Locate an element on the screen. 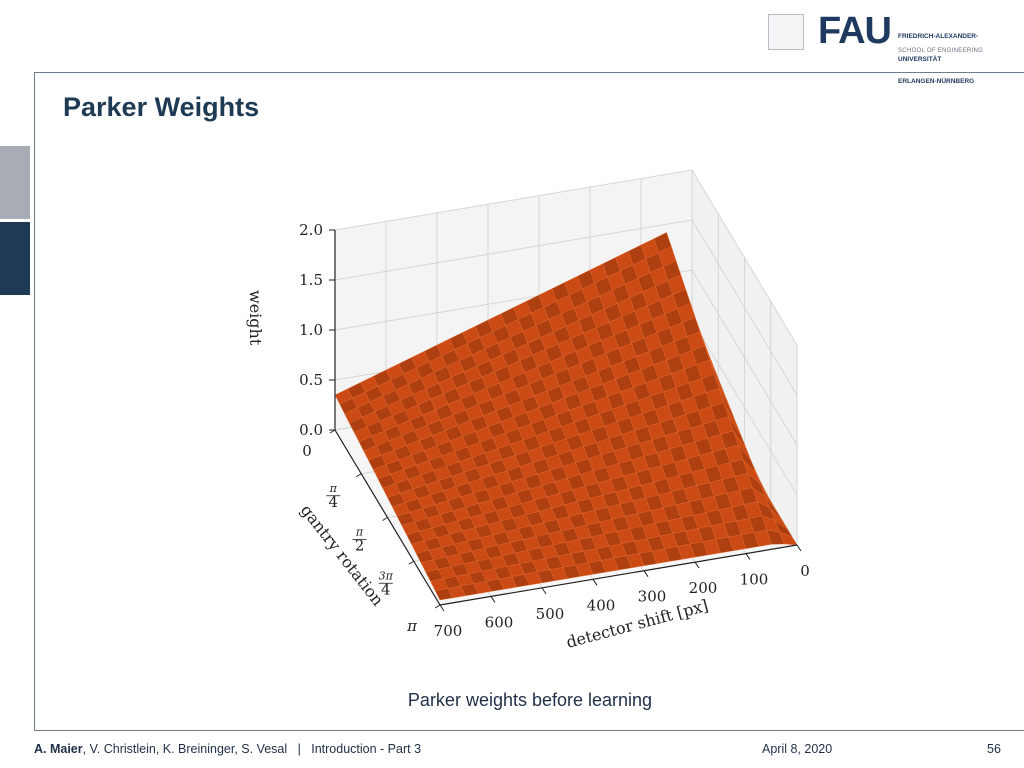 The width and height of the screenshot is (1024, 768). z-tick-label: 1.5 is located at coordinates (311, 280).